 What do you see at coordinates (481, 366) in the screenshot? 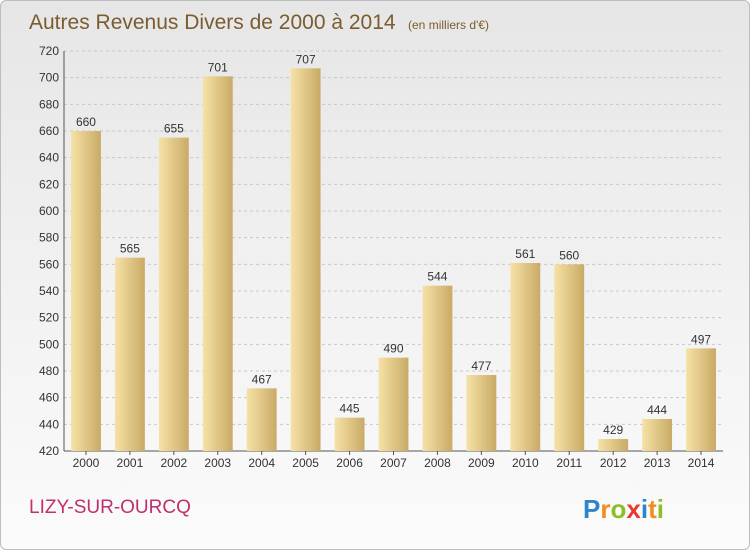
I see `data-label: 477` at bounding box center [481, 366].